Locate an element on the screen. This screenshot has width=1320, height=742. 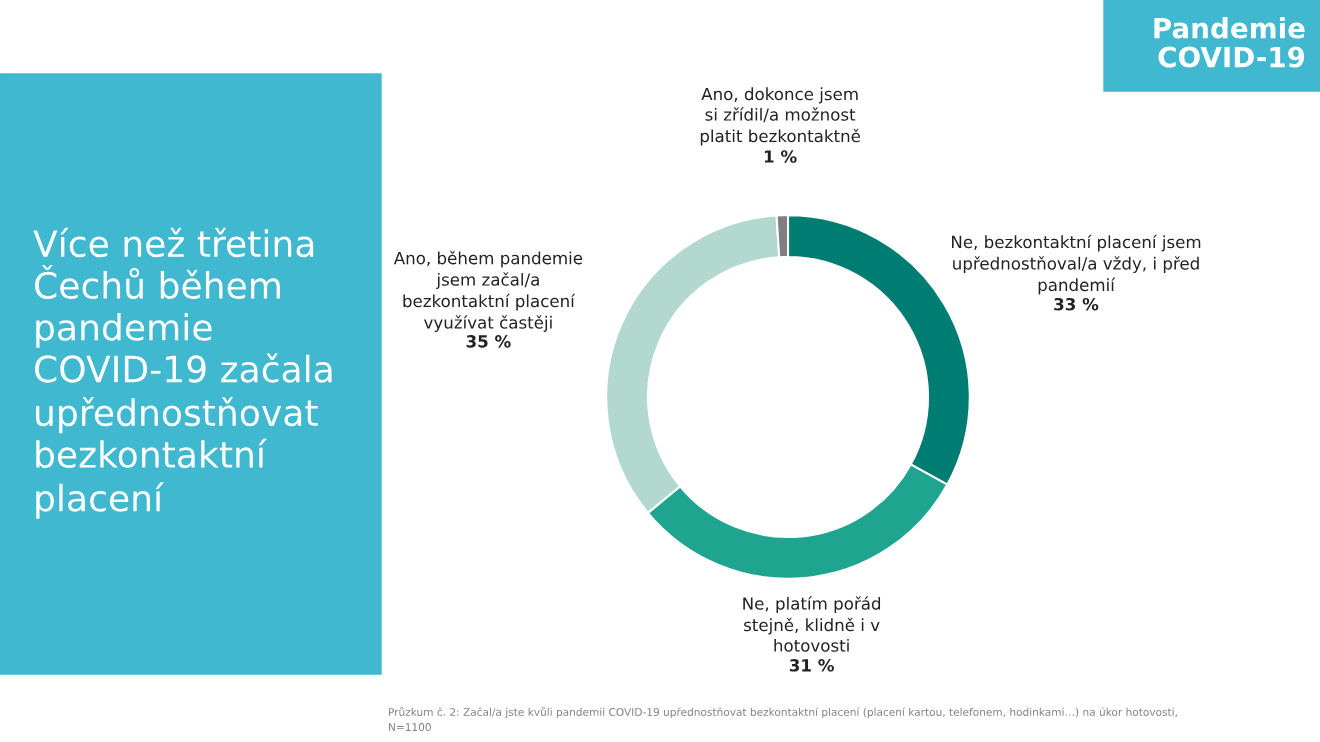
text: Průzkum č. 2: Začal/a jste kvůli pandemii COVID-19 upřednostňovat bezkontaktní placení (placení kartou, telefonem, hodinkami…) na úkor hotovosti, N=1100 is located at coordinates (783, 719).